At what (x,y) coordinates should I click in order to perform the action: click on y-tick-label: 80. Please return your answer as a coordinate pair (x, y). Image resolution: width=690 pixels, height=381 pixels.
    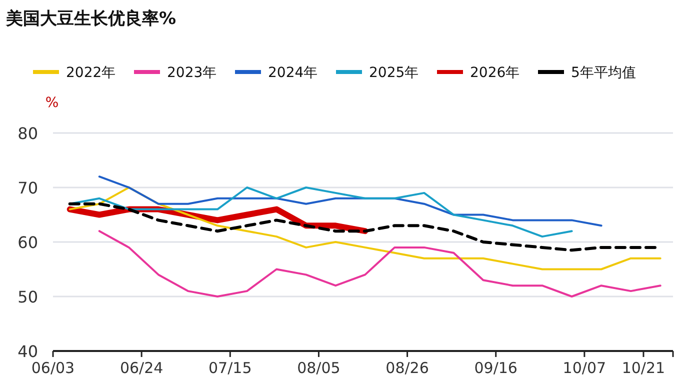
    Looking at the image, I should click on (28, 133).